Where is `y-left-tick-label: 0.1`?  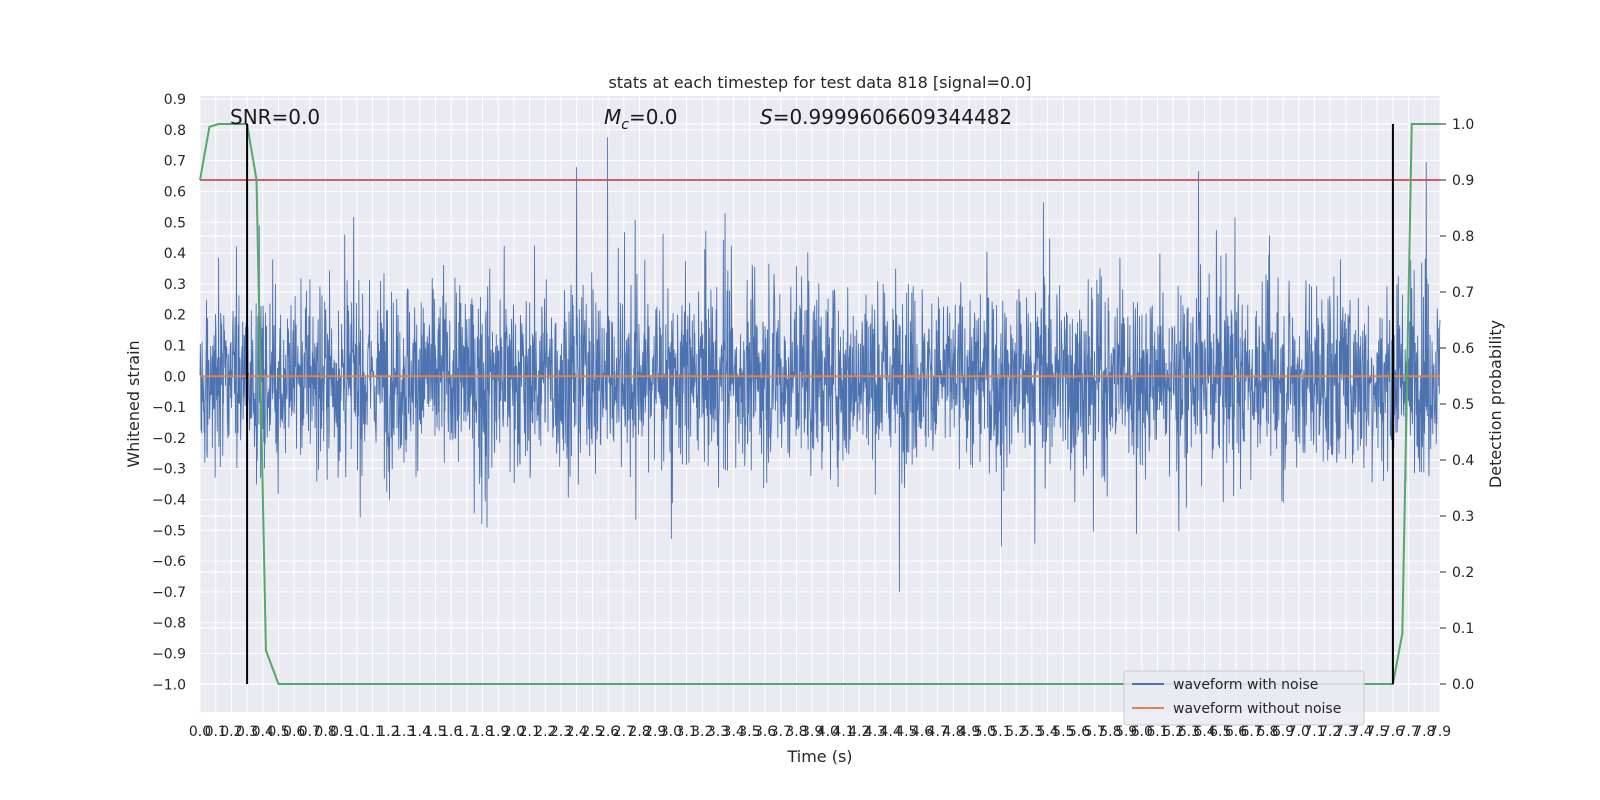
y-left-tick-label: 0.1 is located at coordinates (175, 346).